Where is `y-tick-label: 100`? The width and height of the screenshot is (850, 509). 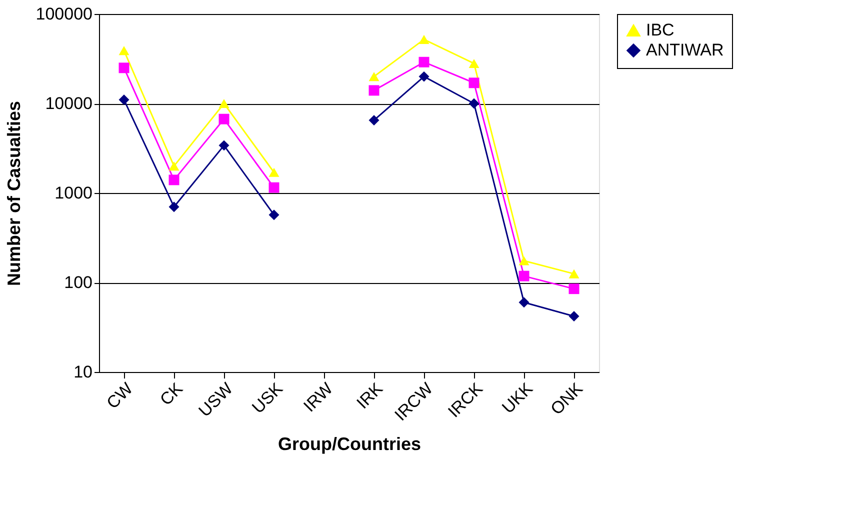 y-tick-label: 100 is located at coordinates (78, 282).